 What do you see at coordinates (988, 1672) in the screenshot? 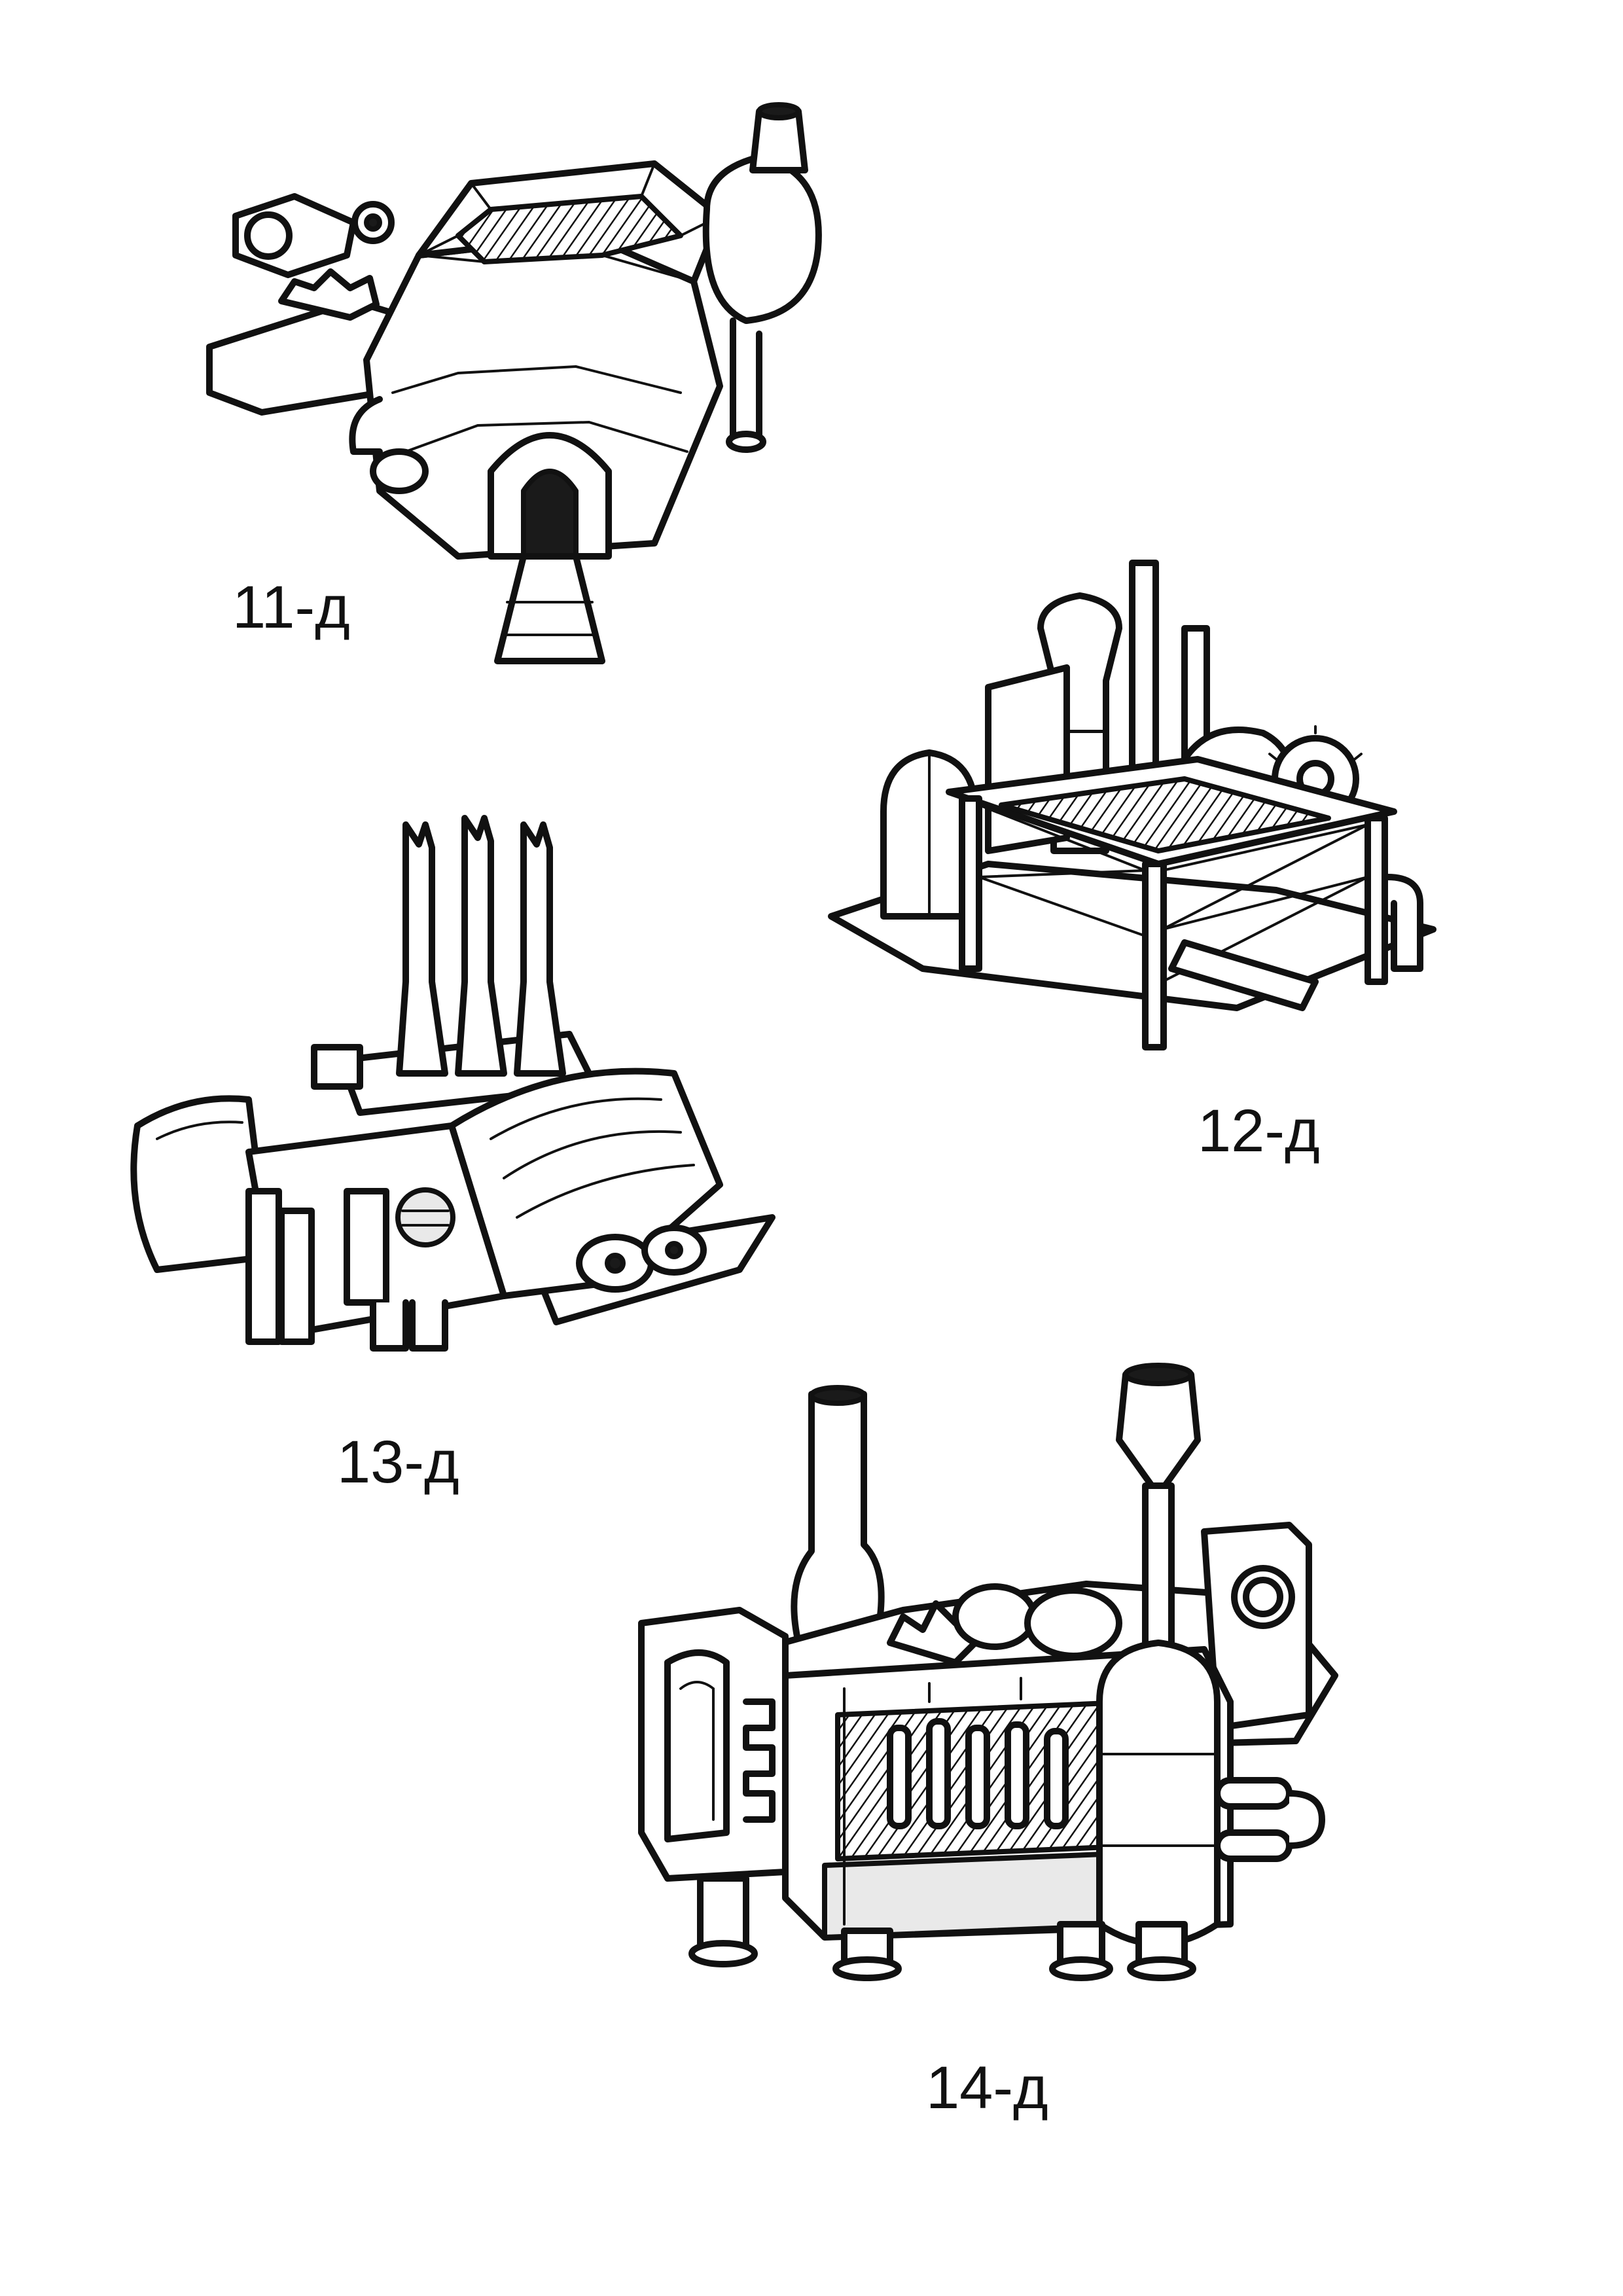
I see `boiler-engine-house-drawing` at bounding box center [988, 1672].